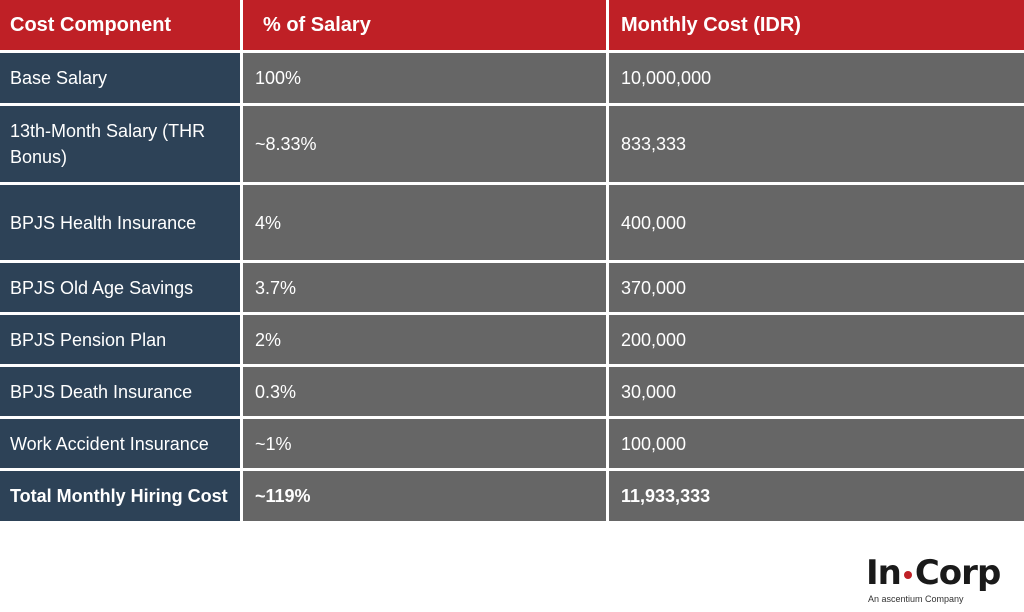 The height and width of the screenshot is (612, 1024). I want to click on total-component: Total Monthly Hiring Cost, so click(120, 496).